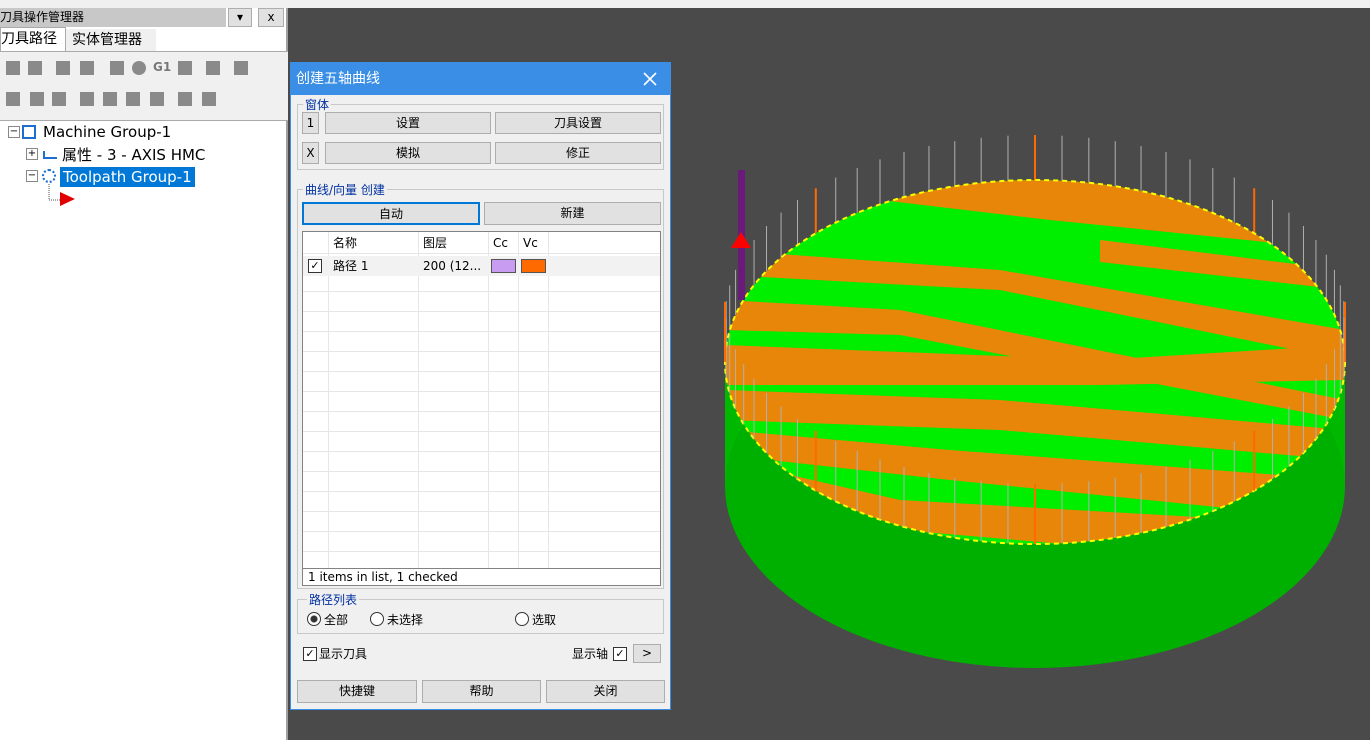 The width and height of the screenshot is (1370, 740). I want to click on group-label: 窗体, so click(317, 105).